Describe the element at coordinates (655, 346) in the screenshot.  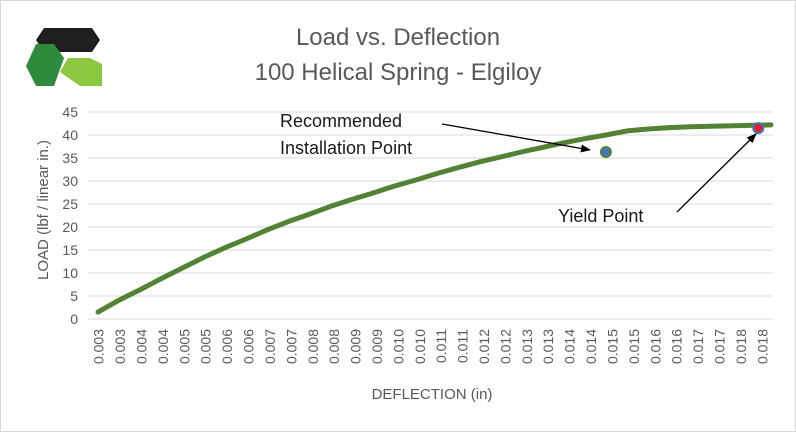
I see `x-tick-label-26: 0.016` at that location.